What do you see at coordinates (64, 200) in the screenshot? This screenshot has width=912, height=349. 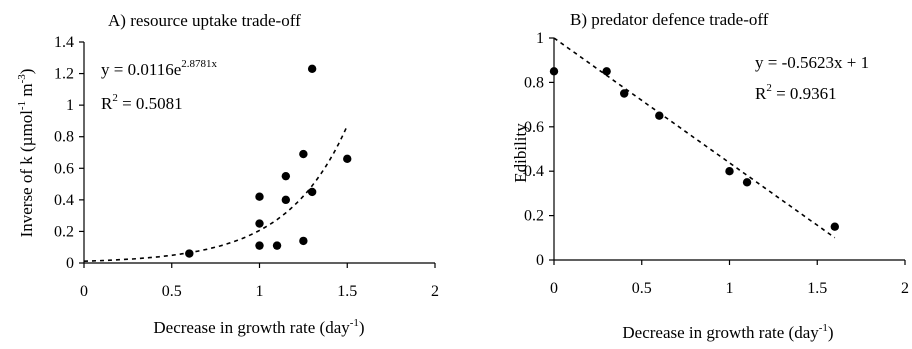 I see `chart-a-y-tick-label: 0.4` at bounding box center [64, 200].